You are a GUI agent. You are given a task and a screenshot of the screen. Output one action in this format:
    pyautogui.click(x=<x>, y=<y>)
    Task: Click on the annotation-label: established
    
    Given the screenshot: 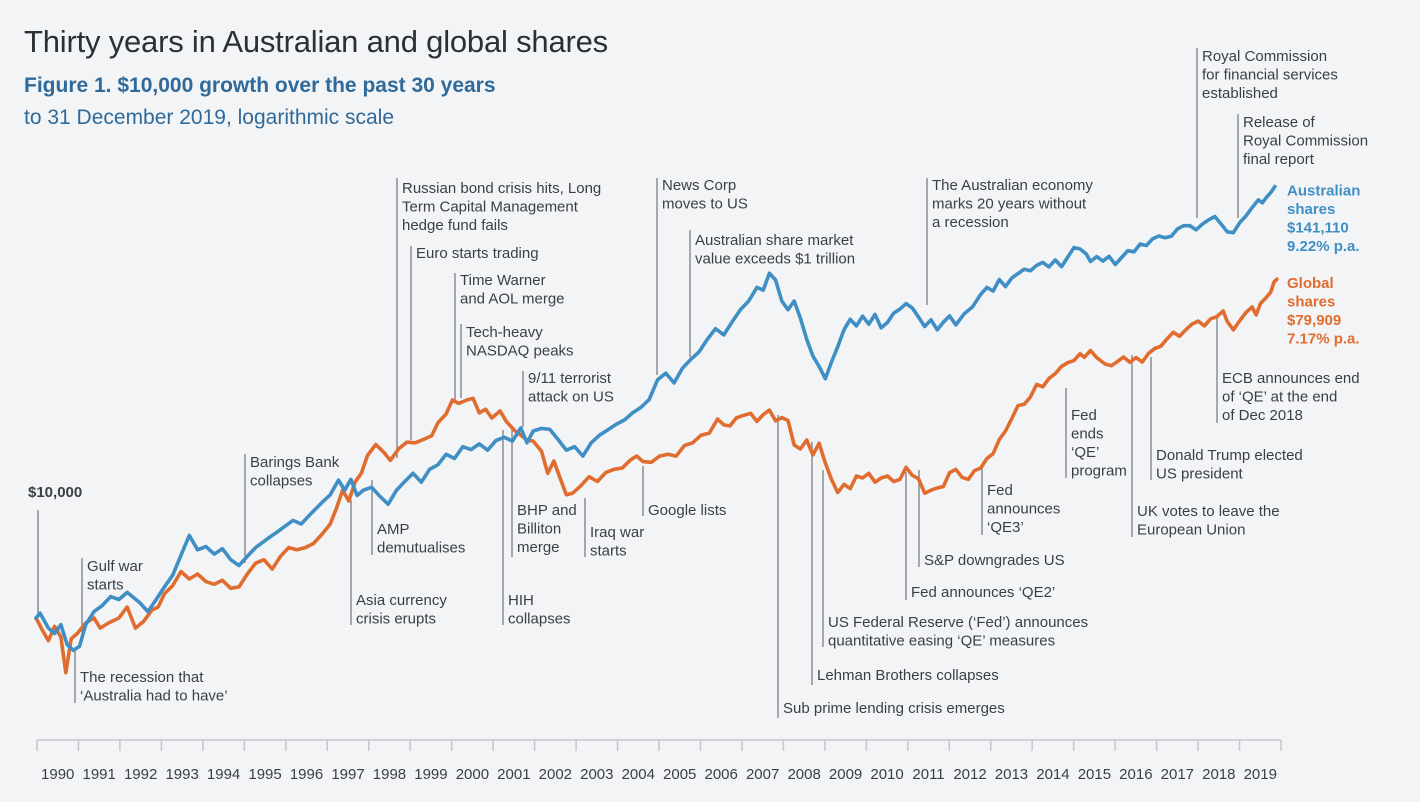 What is the action you would take?
    pyautogui.click(x=1240, y=93)
    